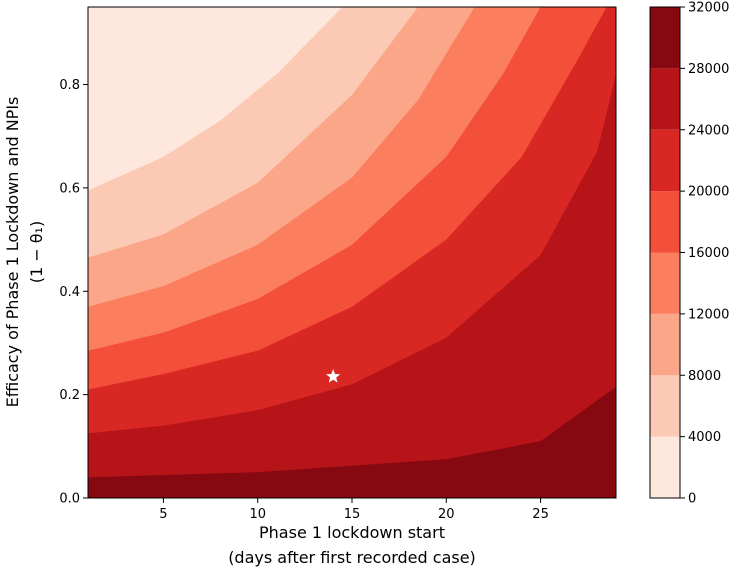 This screenshot has height=574, width=733. Describe the element at coordinates (708, 130) in the screenshot. I see `colorbar-tick-label: 24000` at that location.